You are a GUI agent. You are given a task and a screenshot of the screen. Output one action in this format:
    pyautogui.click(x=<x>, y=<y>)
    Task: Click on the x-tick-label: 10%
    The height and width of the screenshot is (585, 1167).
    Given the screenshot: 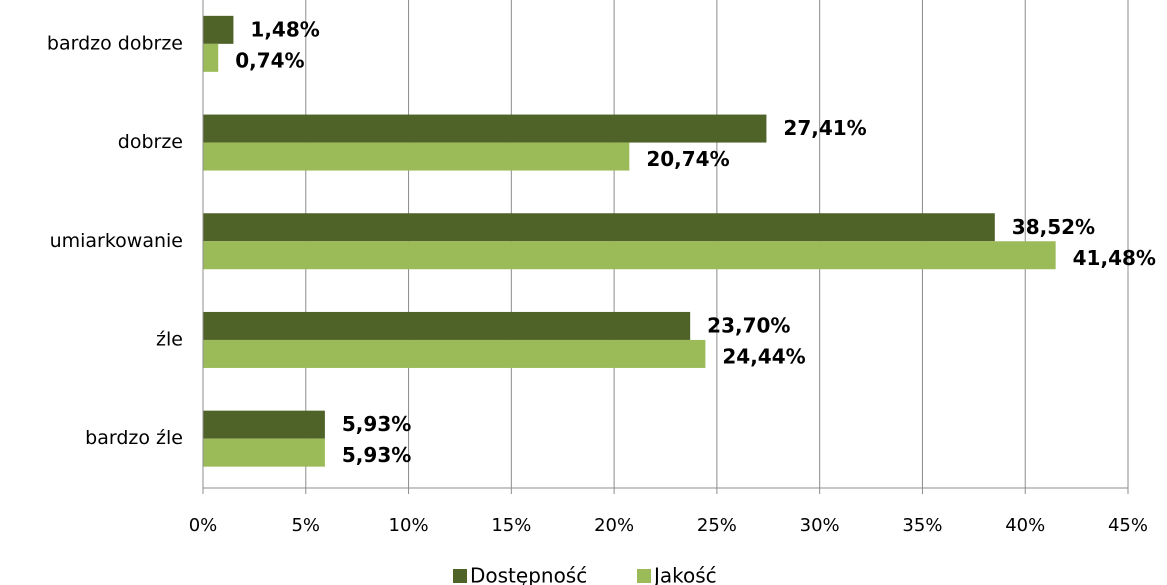 What is the action you would take?
    pyautogui.click(x=409, y=525)
    